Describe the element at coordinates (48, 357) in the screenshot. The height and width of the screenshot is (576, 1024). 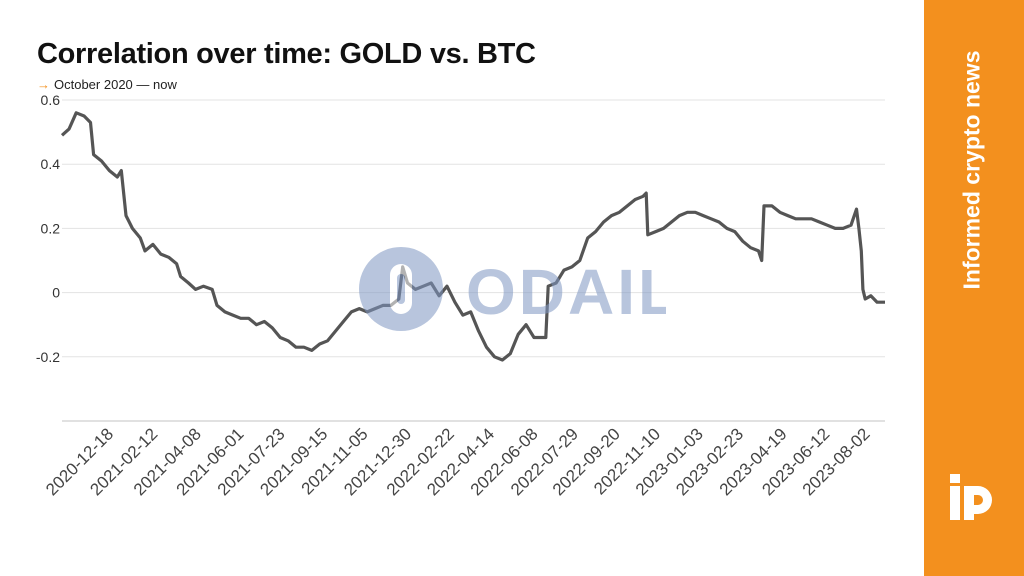
I see `y-tick-label: -0.2` at that location.